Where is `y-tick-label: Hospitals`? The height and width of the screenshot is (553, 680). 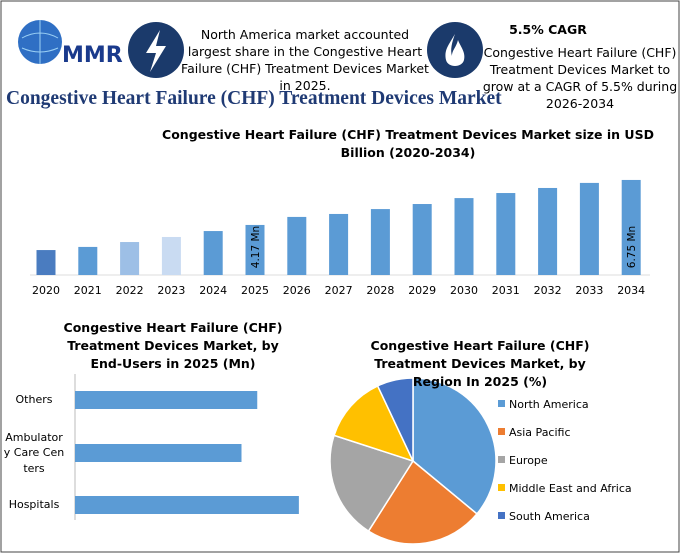 y-tick-label: Hospitals is located at coordinates (34, 504).